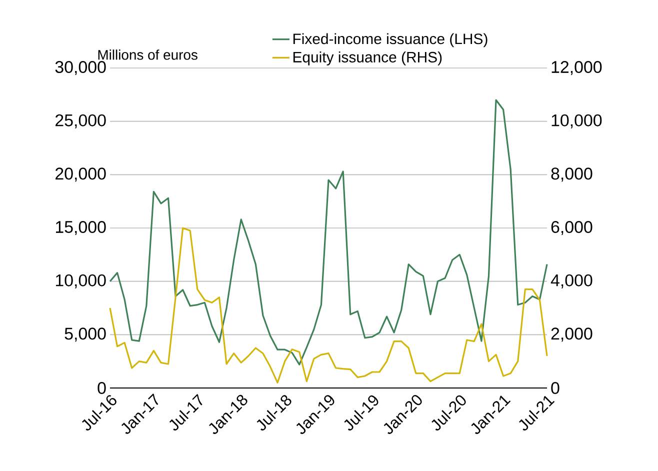 The image size is (658, 471). Describe the element at coordinates (390, 40) in the screenshot. I see `legend-label: Fixed-income issuance (LHS)` at that location.